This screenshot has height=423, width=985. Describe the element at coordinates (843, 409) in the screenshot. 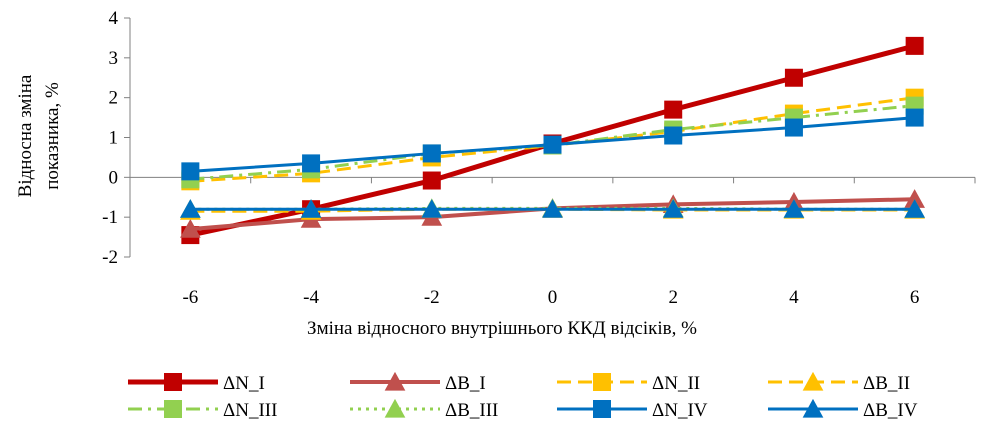

I see `legend-item: ΔB_IV` at that location.